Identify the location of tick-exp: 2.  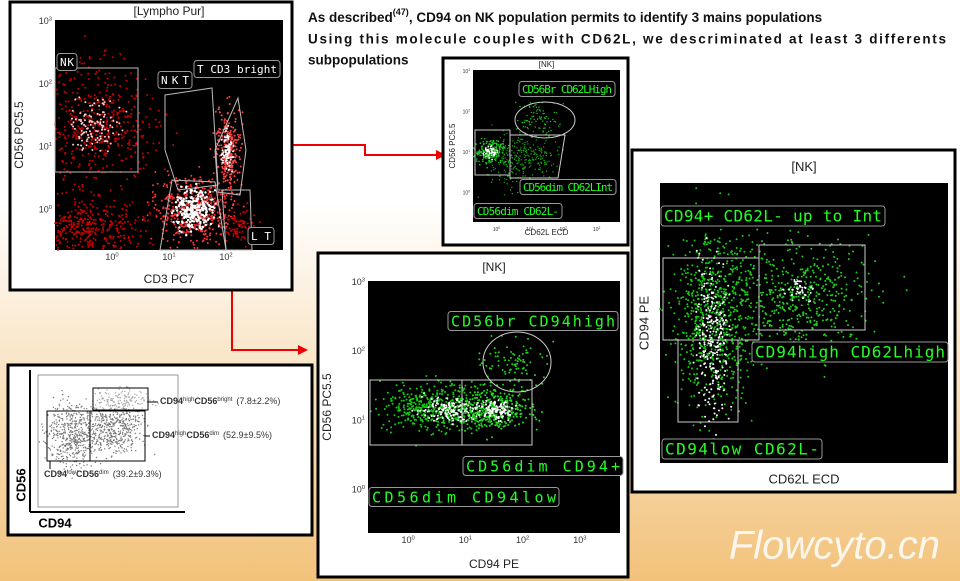
(363, 349).